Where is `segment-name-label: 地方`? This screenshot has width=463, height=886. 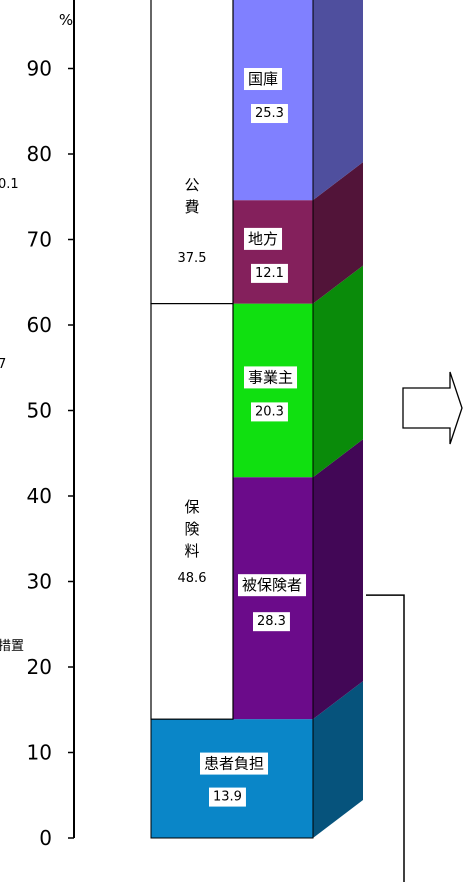 segment-name-label: 地方 is located at coordinates (263, 239).